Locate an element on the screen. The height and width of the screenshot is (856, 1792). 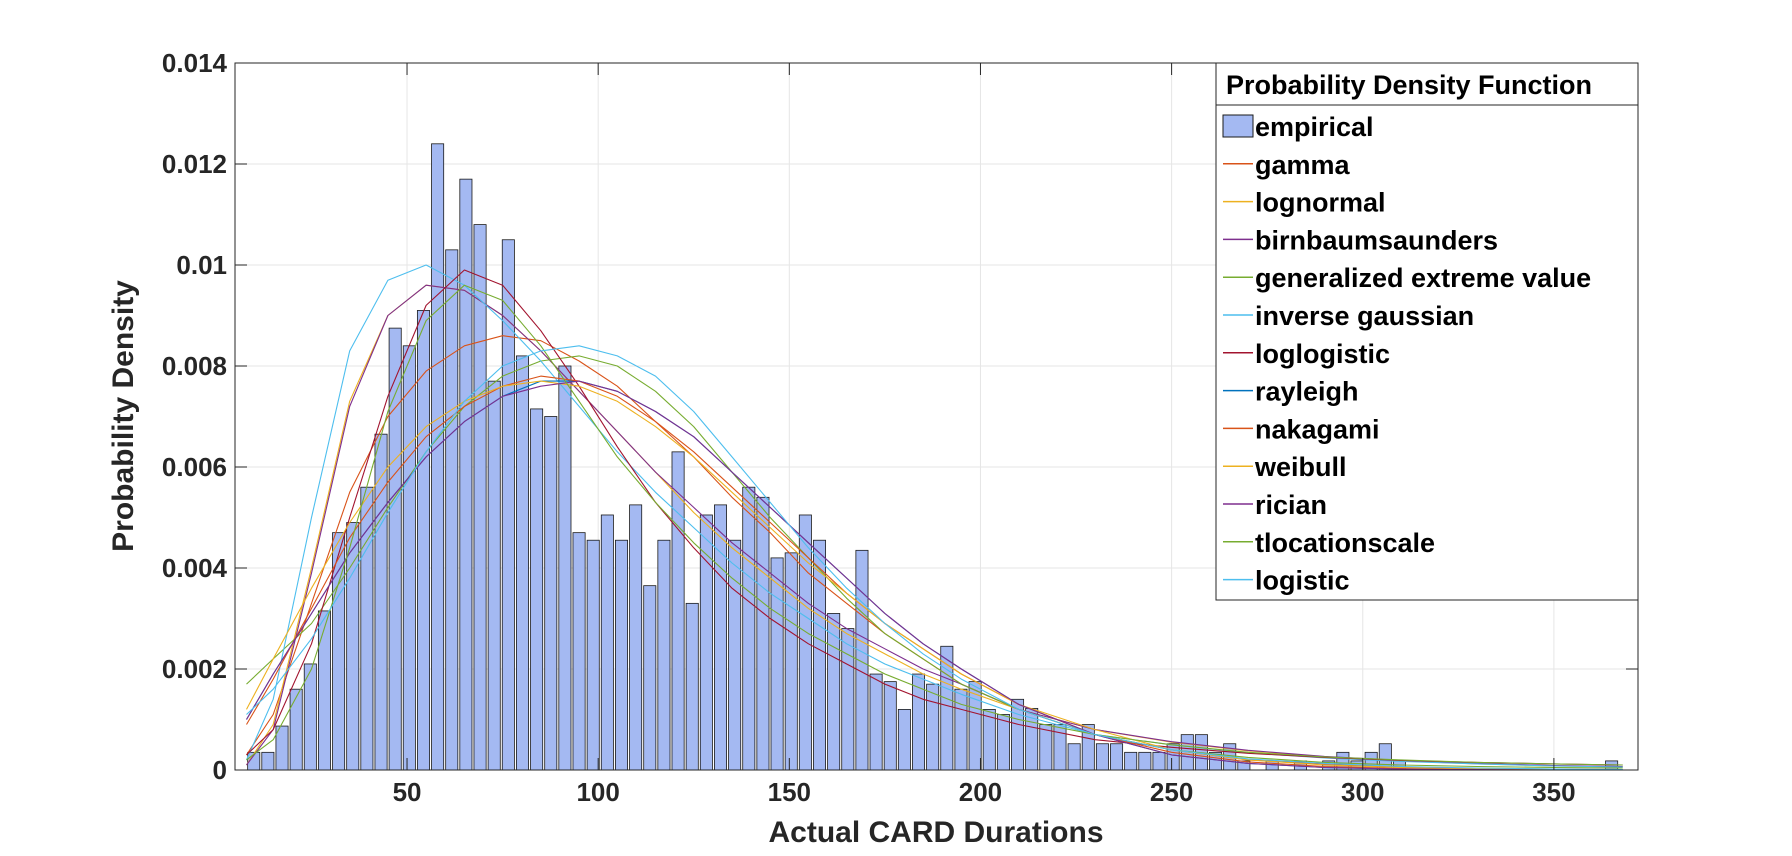
legend-label-rayleigh: rayleigh is located at coordinates (1307, 392).